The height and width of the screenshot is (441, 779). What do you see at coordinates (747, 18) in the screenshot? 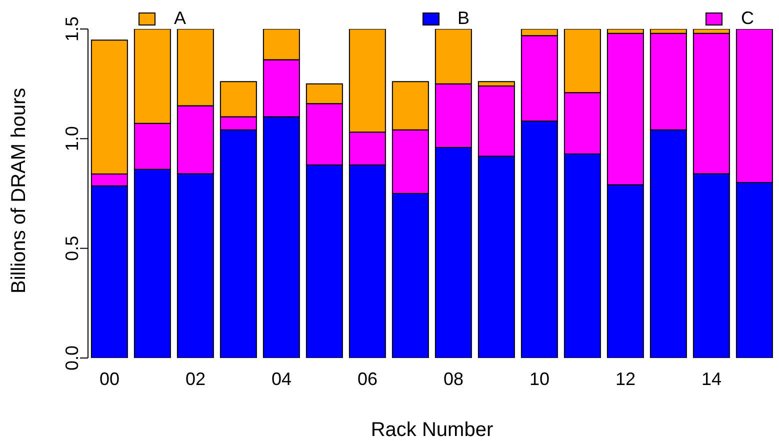
I see `legend-label: C` at bounding box center [747, 18].